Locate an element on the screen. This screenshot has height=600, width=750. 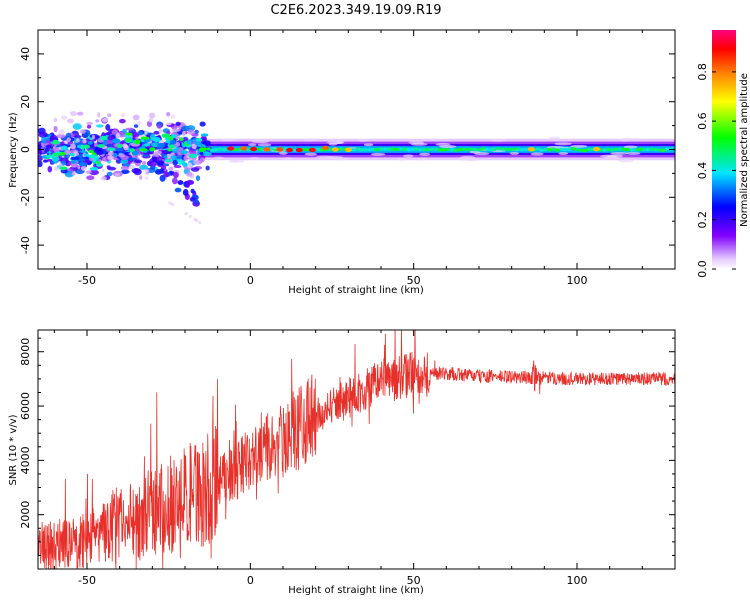
spectrogram-ylabel: Frequency (Hz) is located at coordinates (13, 150).